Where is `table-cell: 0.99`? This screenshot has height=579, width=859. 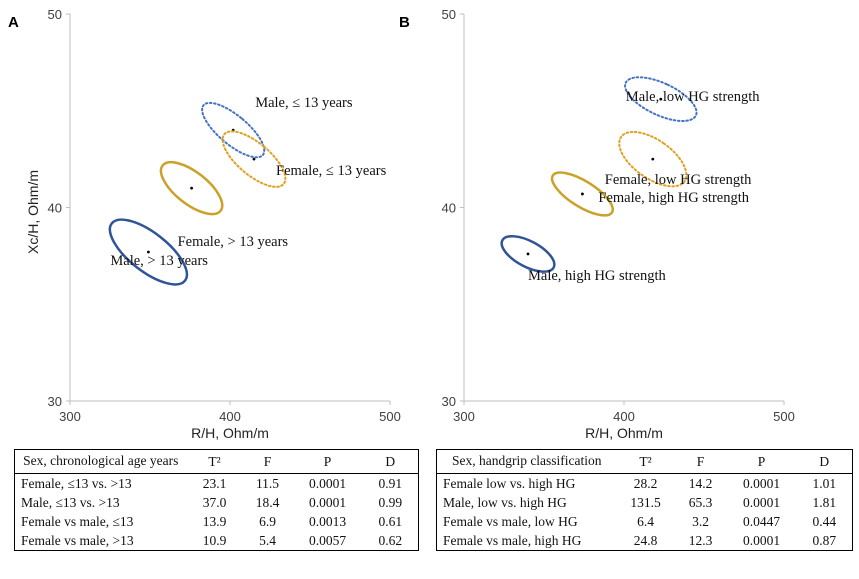 table-cell: 0.99 is located at coordinates (390, 502).